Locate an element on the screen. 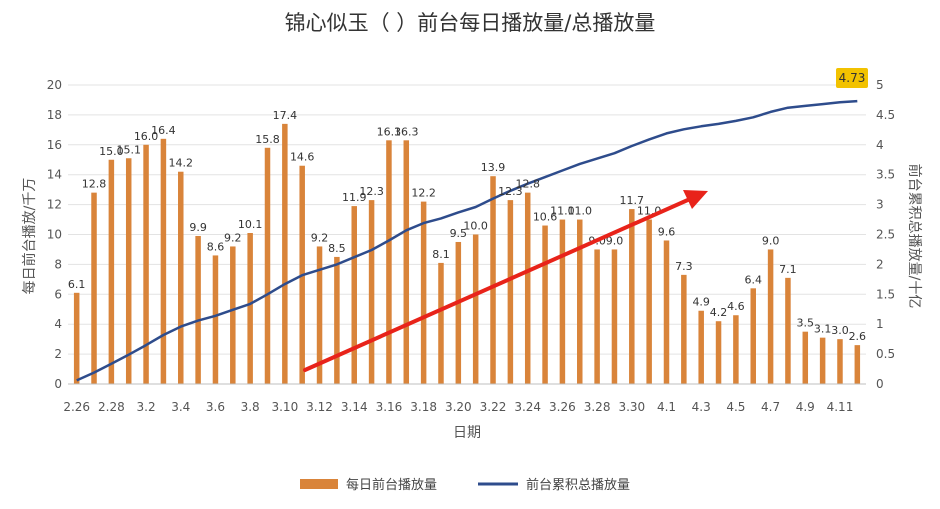 The image size is (940, 509). x-tick-label: 3.24 is located at coordinates (527, 407).